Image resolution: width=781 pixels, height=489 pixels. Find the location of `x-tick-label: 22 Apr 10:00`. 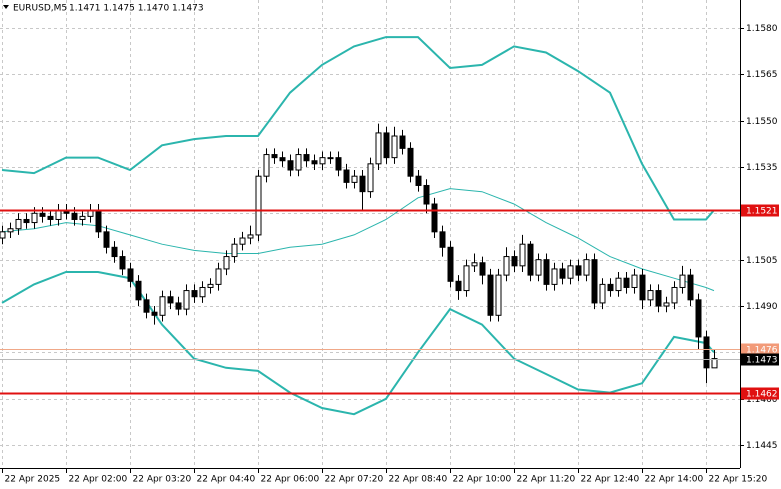

x-tick-label: 22 Apr 10:00 is located at coordinates (482, 480).